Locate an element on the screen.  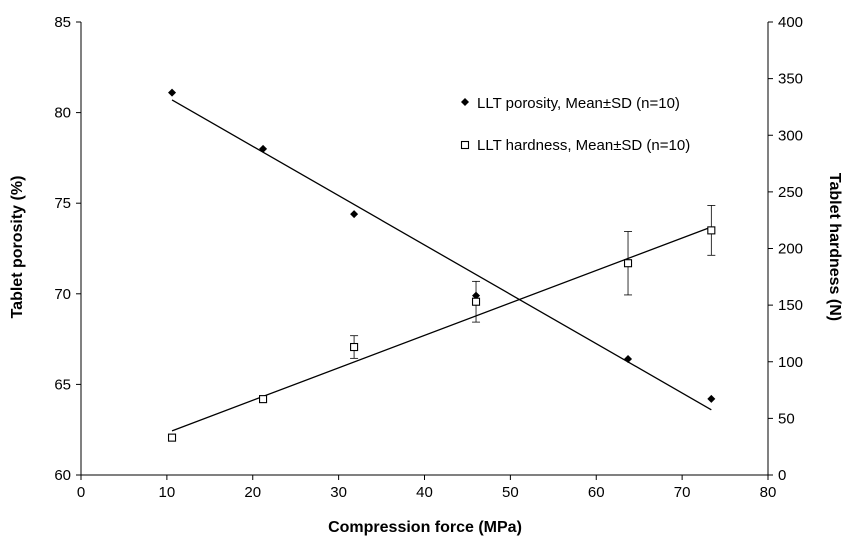
x-tick-label: 20 is located at coordinates (252, 492).